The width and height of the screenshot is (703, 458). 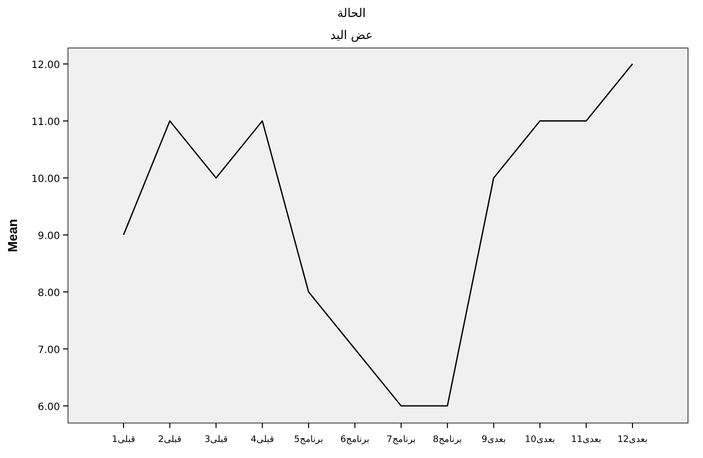 What do you see at coordinates (49, 407) in the screenshot?
I see `y-tick-label: 6.00` at bounding box center [49, 407].